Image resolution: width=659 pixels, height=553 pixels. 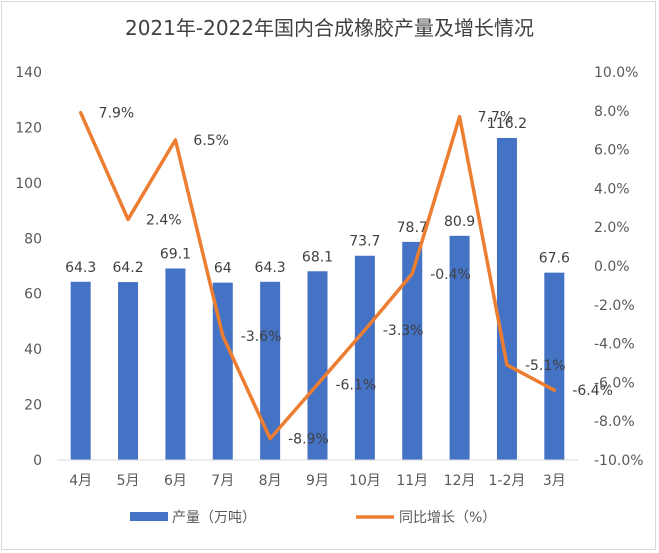 I want to click on left-tick-label: 120, so click(x=28, y=128).